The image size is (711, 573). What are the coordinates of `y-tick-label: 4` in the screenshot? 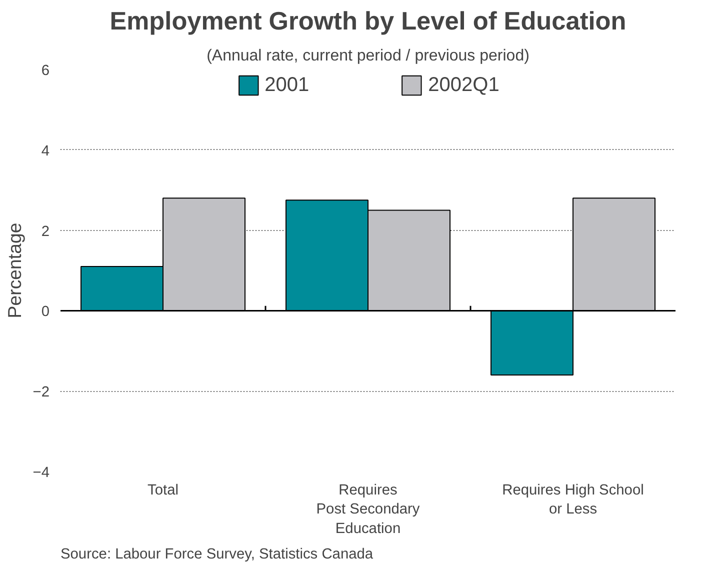 It's located at (45, 151).